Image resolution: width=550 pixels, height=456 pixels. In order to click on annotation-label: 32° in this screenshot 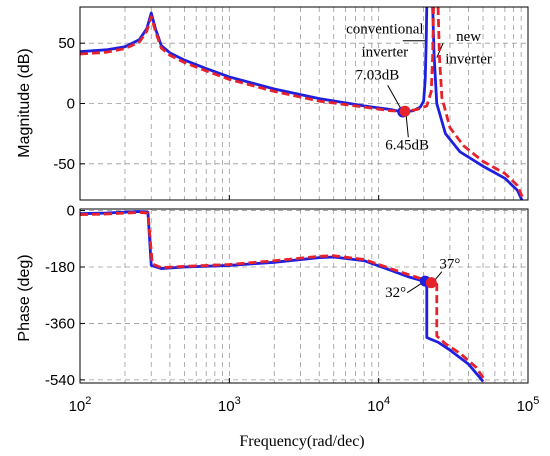, I will do `click(395, 293)`.